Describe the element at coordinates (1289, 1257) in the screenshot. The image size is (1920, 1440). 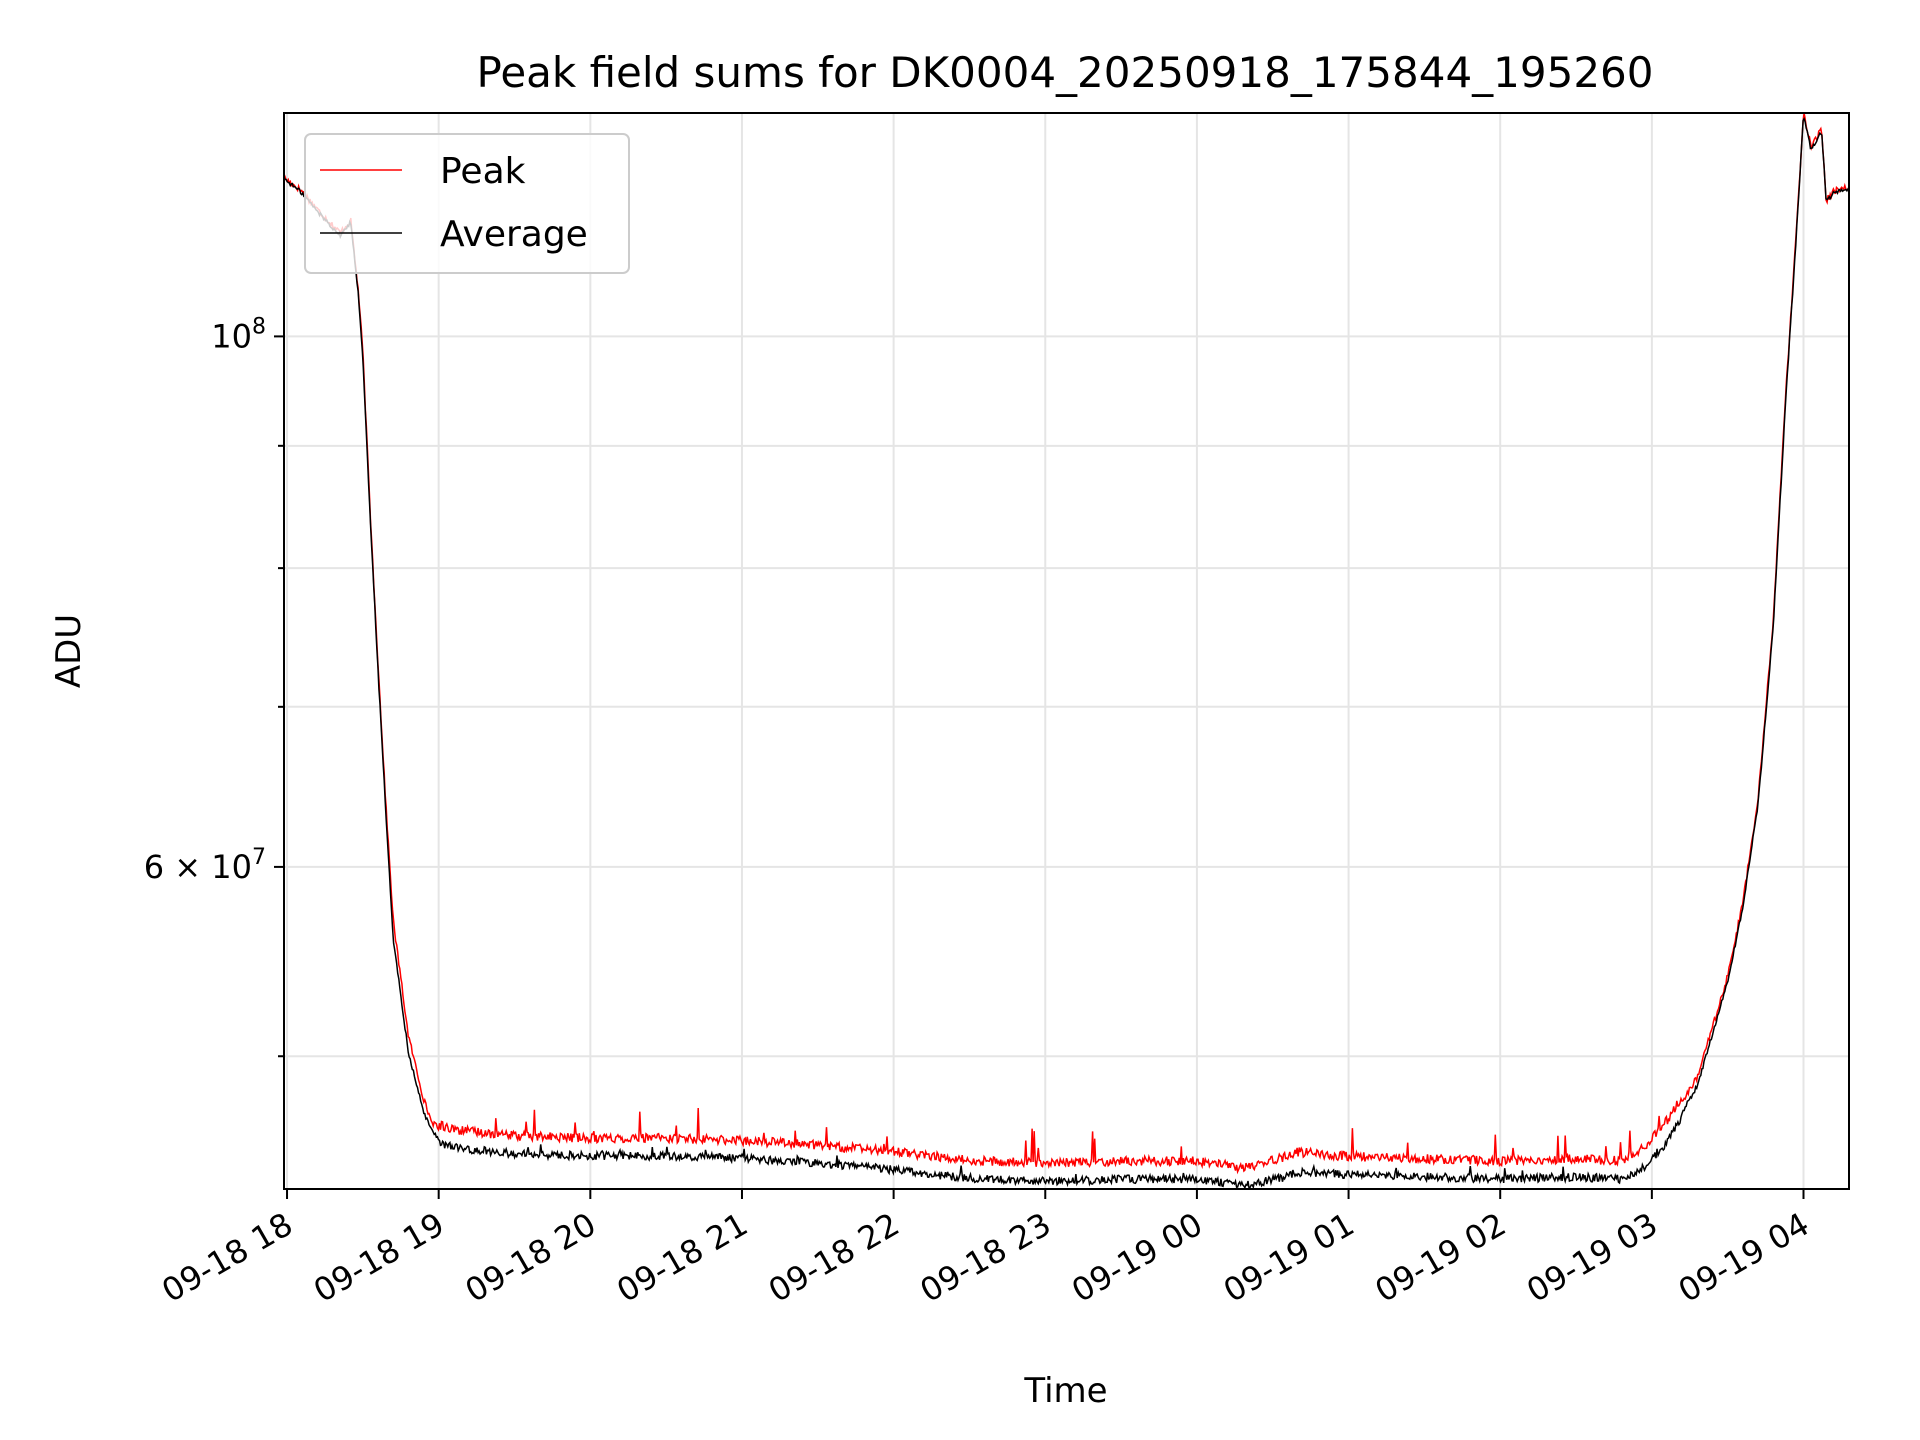
I see `x-tick-label: 09-19 01` at that location.